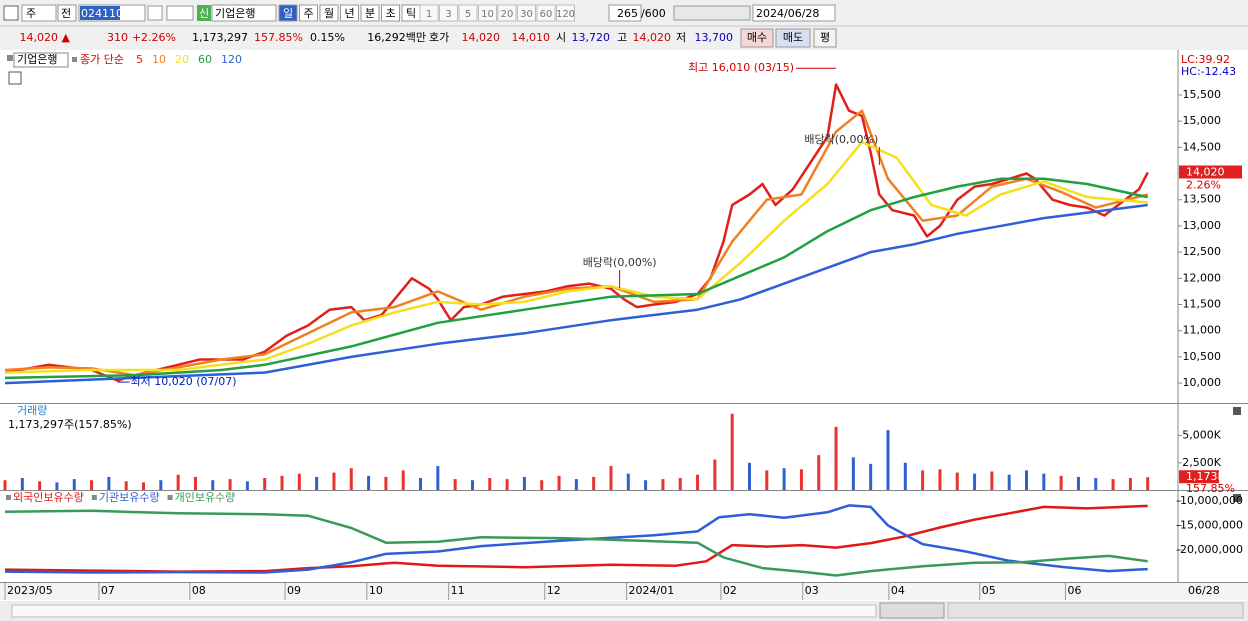 This screenshot has width=1248, height=621. What do you see at coordinates (444, 611) in the screenshot?
I see `scrollbar-track` at bounding box center [444, 611].